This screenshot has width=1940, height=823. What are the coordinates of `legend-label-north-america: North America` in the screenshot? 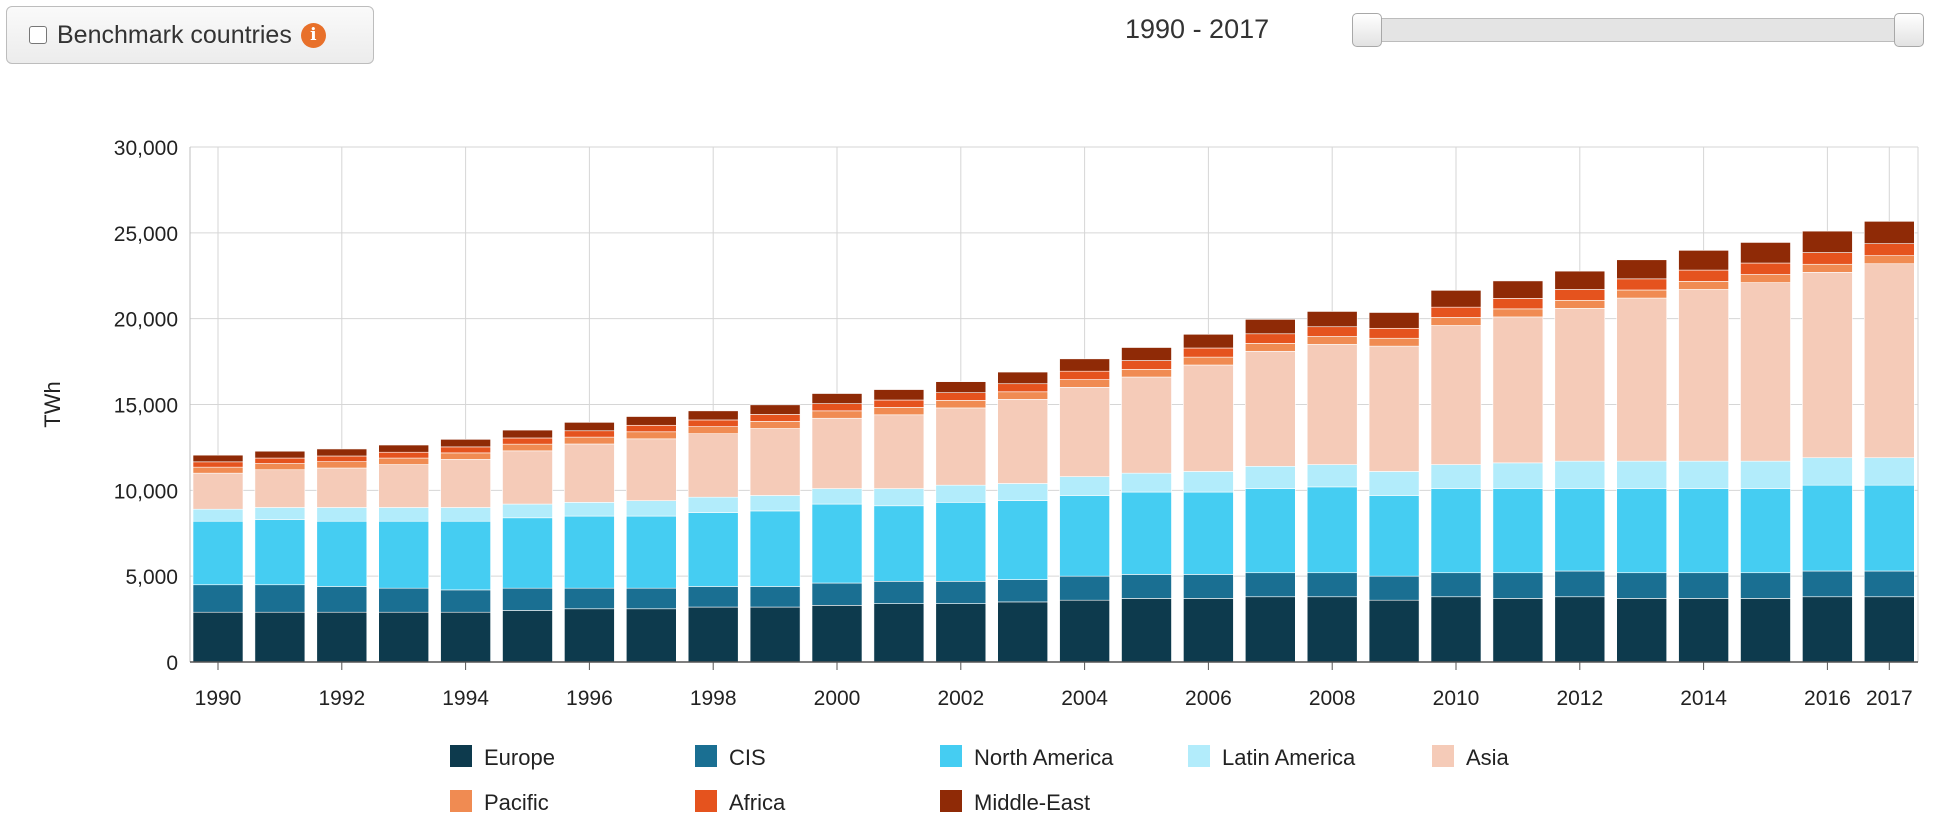 It's located at (1044, 757).